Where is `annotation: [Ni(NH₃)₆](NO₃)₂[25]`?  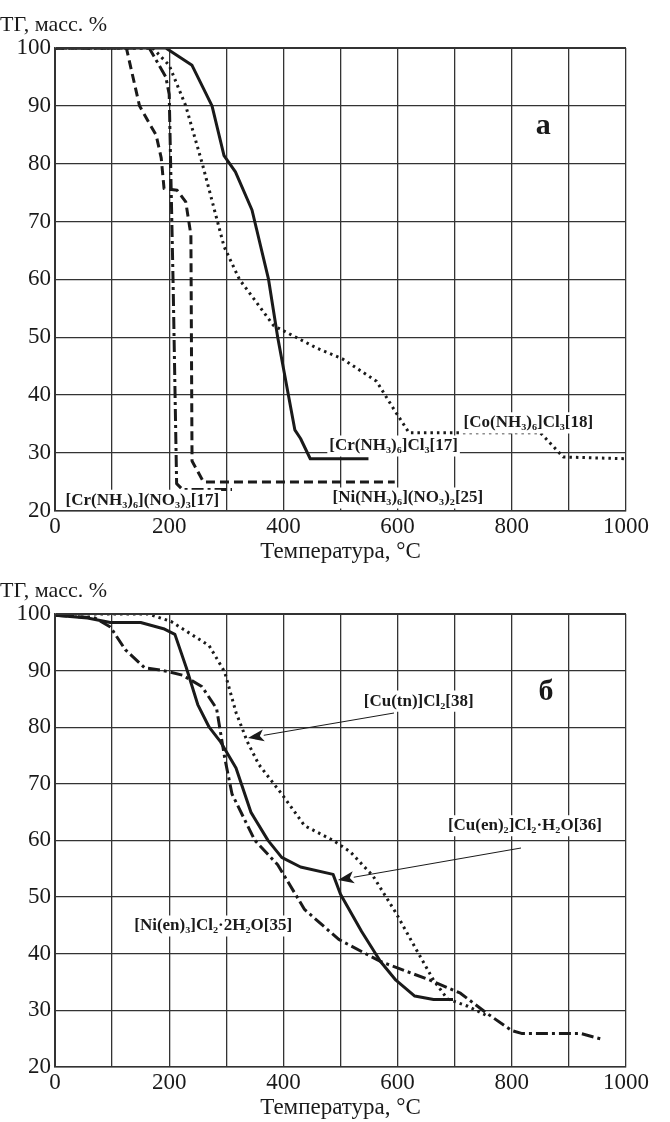 annotation: [Ni(NH₃)₆](NO₃)₂[25] is located at coordinates (408, 497).